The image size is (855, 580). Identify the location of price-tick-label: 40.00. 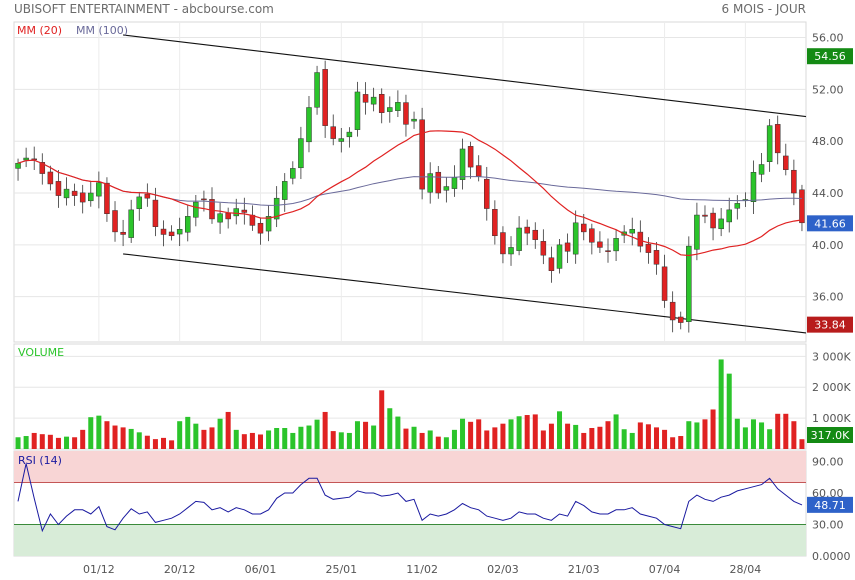
(828, 245).